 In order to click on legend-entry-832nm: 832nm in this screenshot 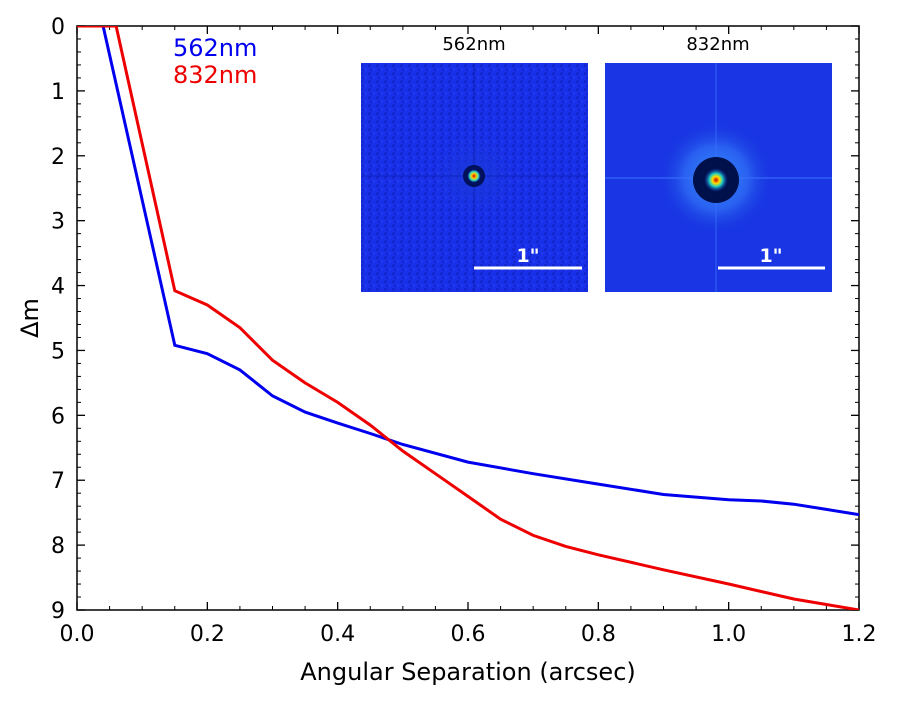, I will do `click(215, 75)`.